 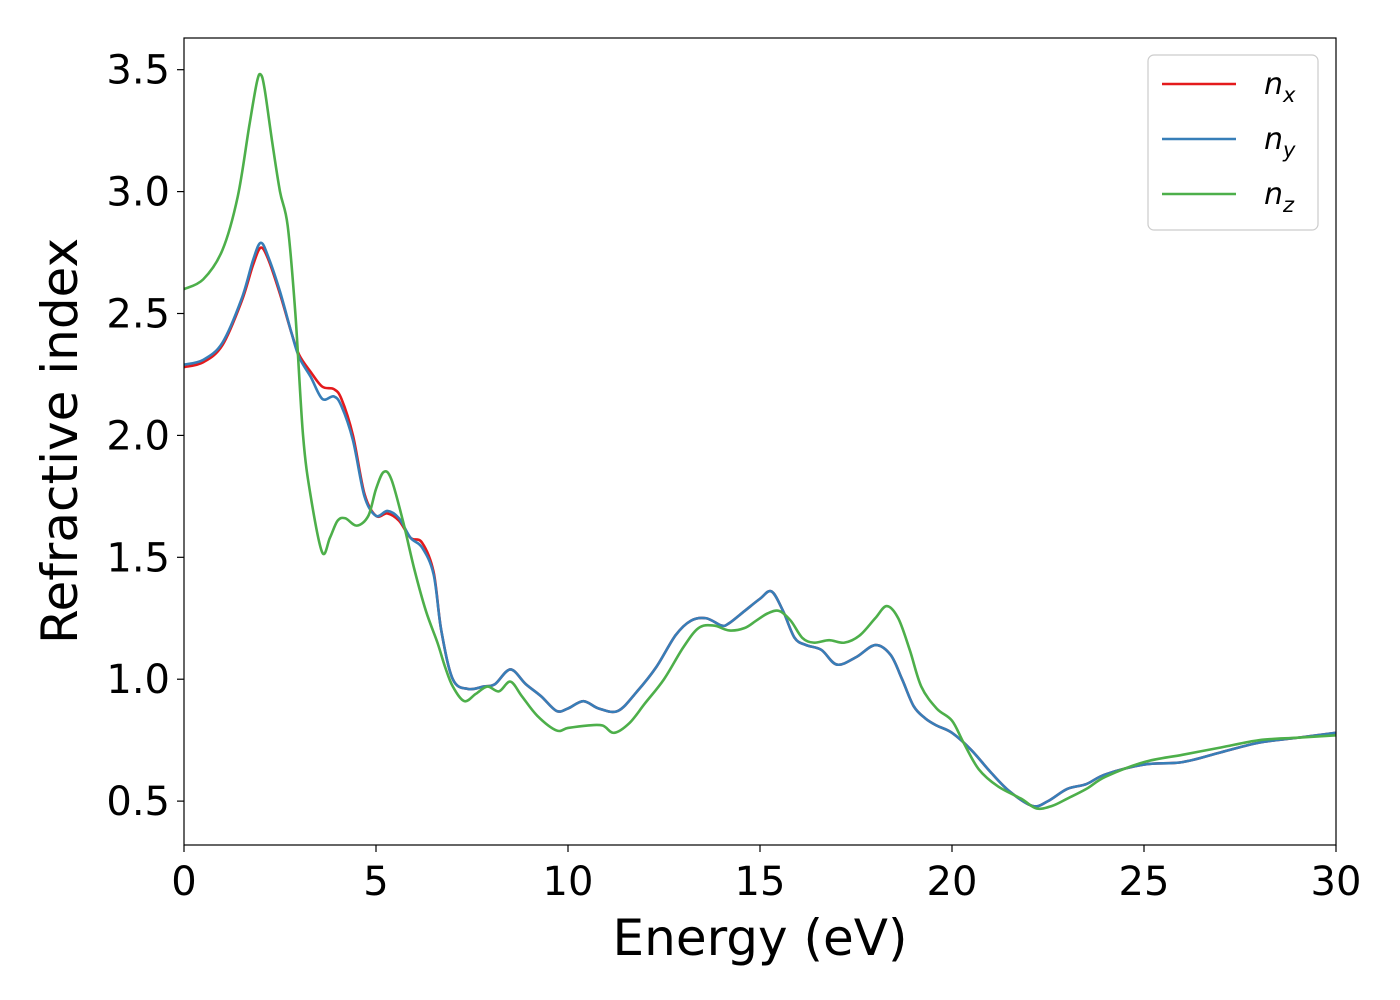 I want to click on legend: nx ny nz, so click(x=1233, y=142).